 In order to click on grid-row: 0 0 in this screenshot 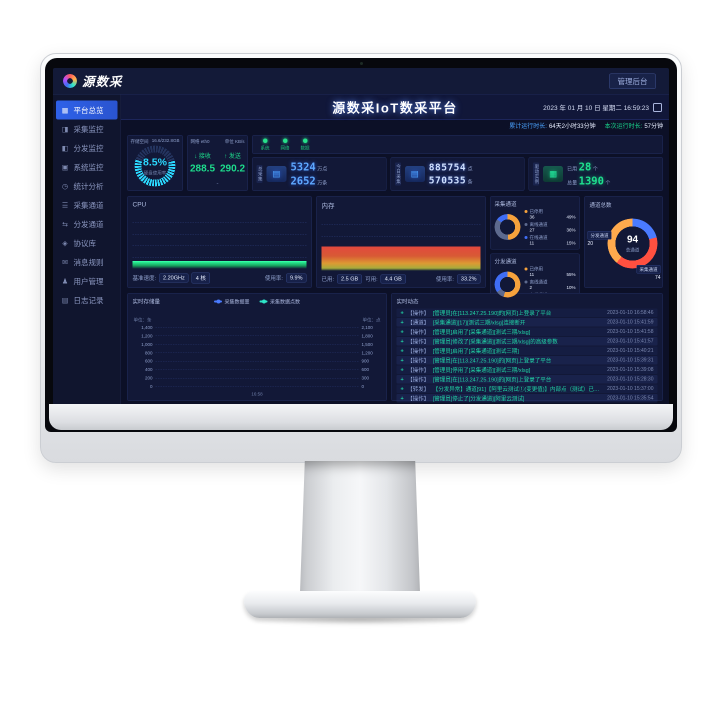, I will do `click(257, 386)`.